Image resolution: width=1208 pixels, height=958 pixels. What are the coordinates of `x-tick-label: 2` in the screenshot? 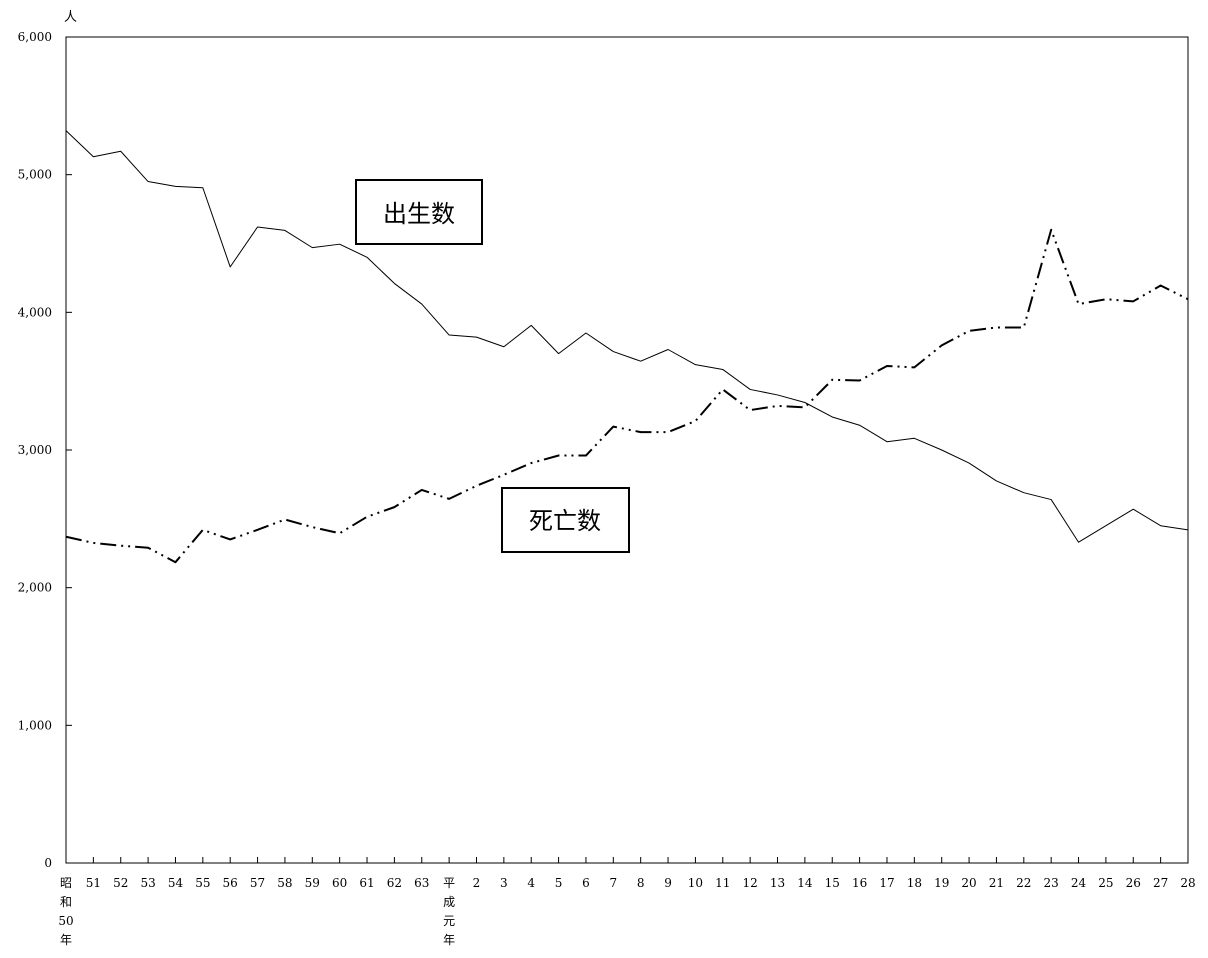 It's located at (477, 883).